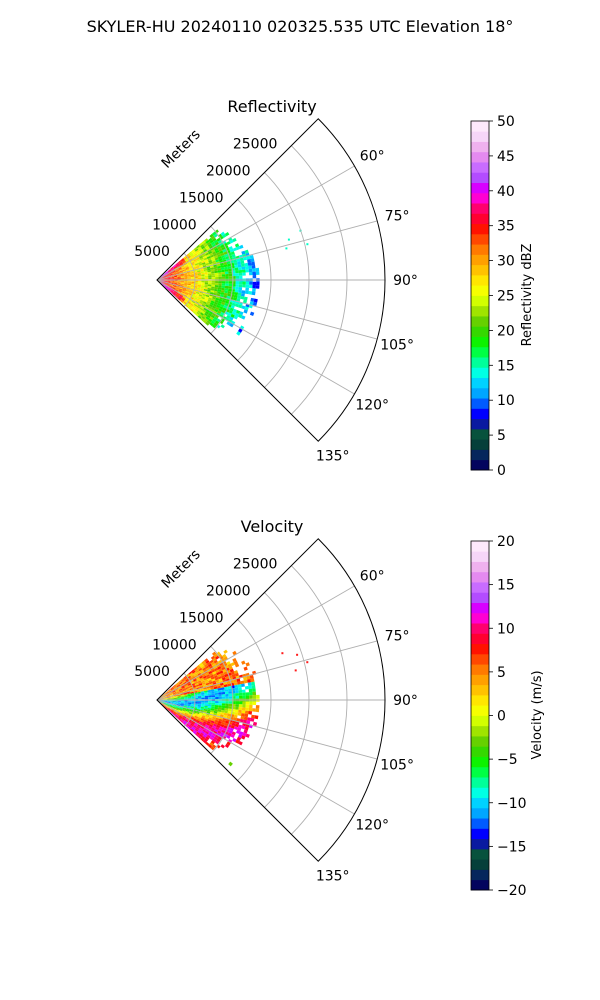 Image resolution: width=600 pixels, height=1000 pixels. I want to click on colorbar-segment, so click(480, 710).